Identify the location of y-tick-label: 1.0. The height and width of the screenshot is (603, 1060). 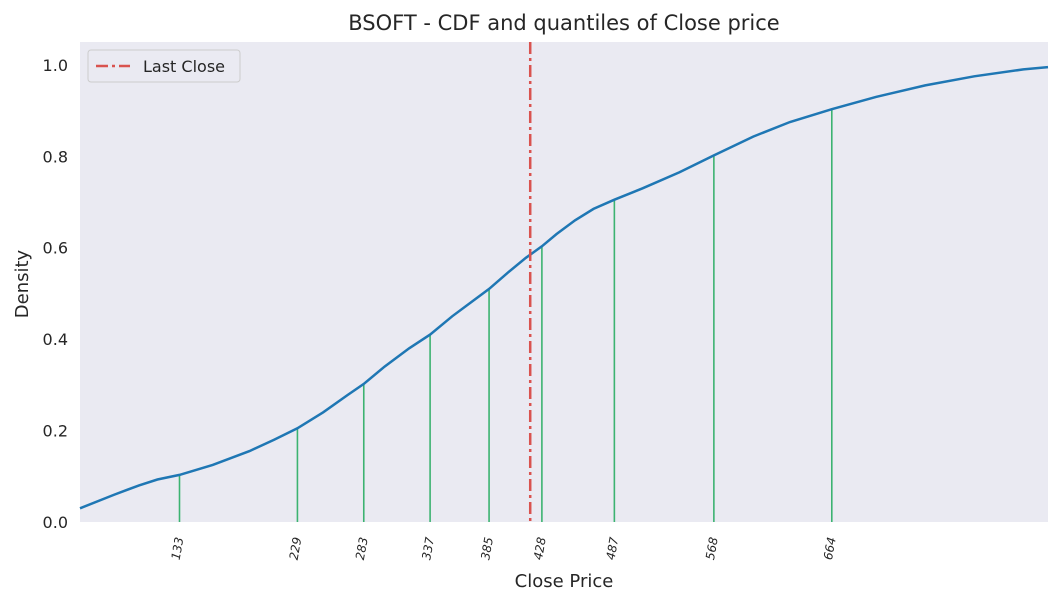
(55, 65).